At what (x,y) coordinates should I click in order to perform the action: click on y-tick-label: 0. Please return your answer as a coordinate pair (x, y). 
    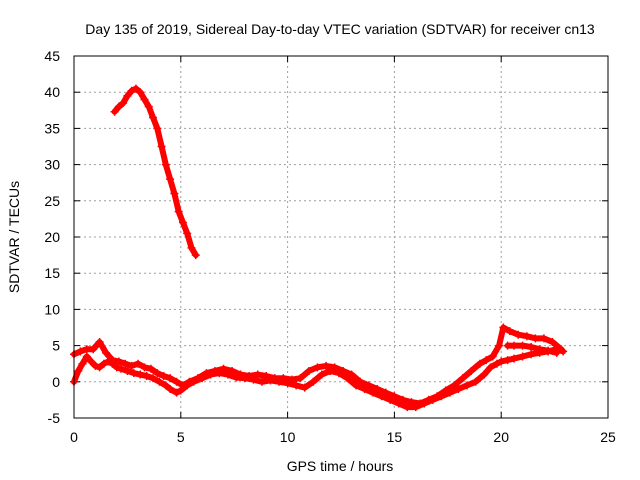
    Looking at the image, I should click on (56, 382).